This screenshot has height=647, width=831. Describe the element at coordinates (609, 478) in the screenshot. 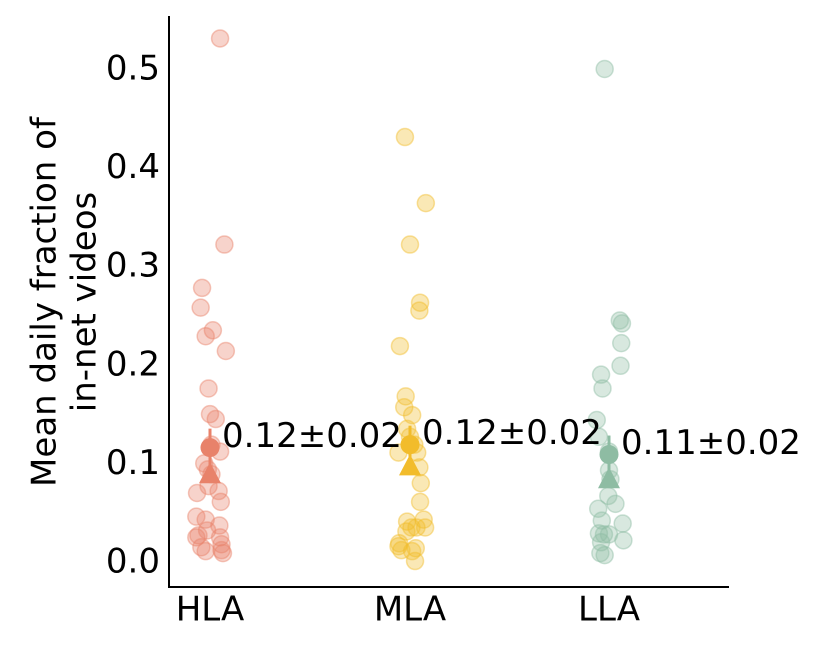

I see `median-marker-lla` at that location.